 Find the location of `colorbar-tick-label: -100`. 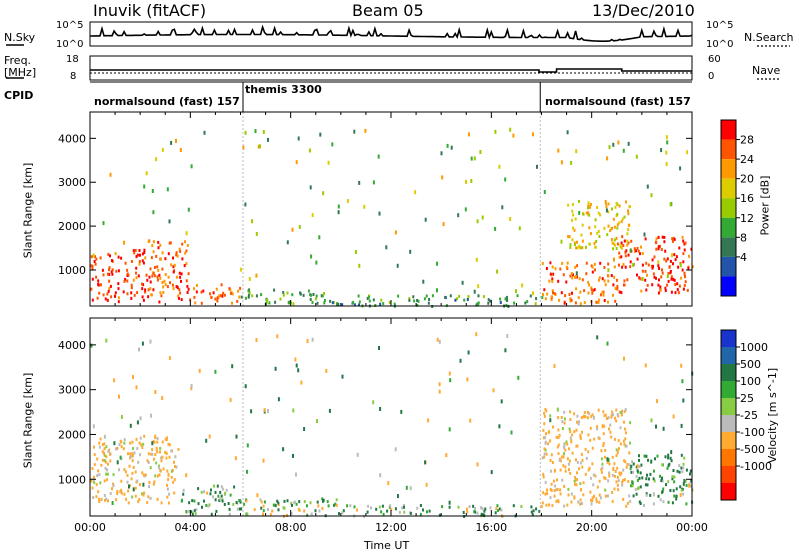

colorbar-tick-label: -100 is located at coordinates (752, 432).